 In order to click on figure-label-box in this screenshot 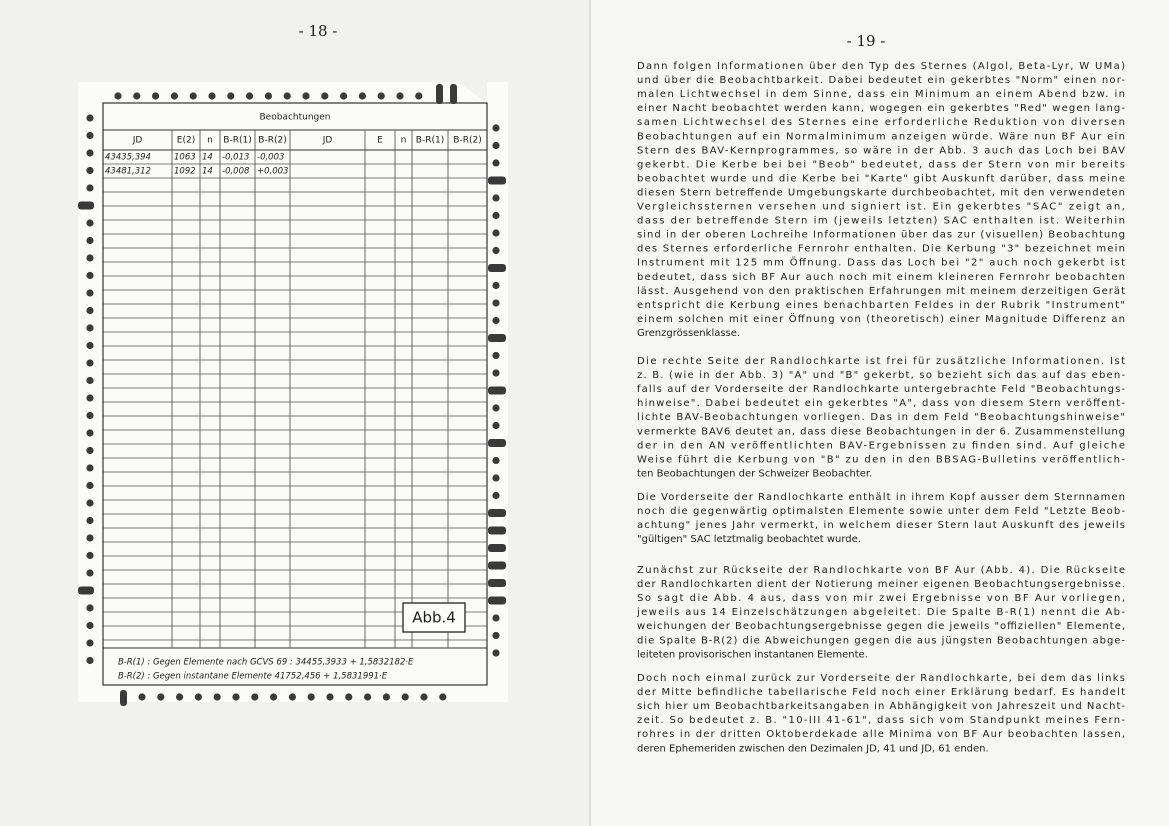, I will do `click(434, 617)`.